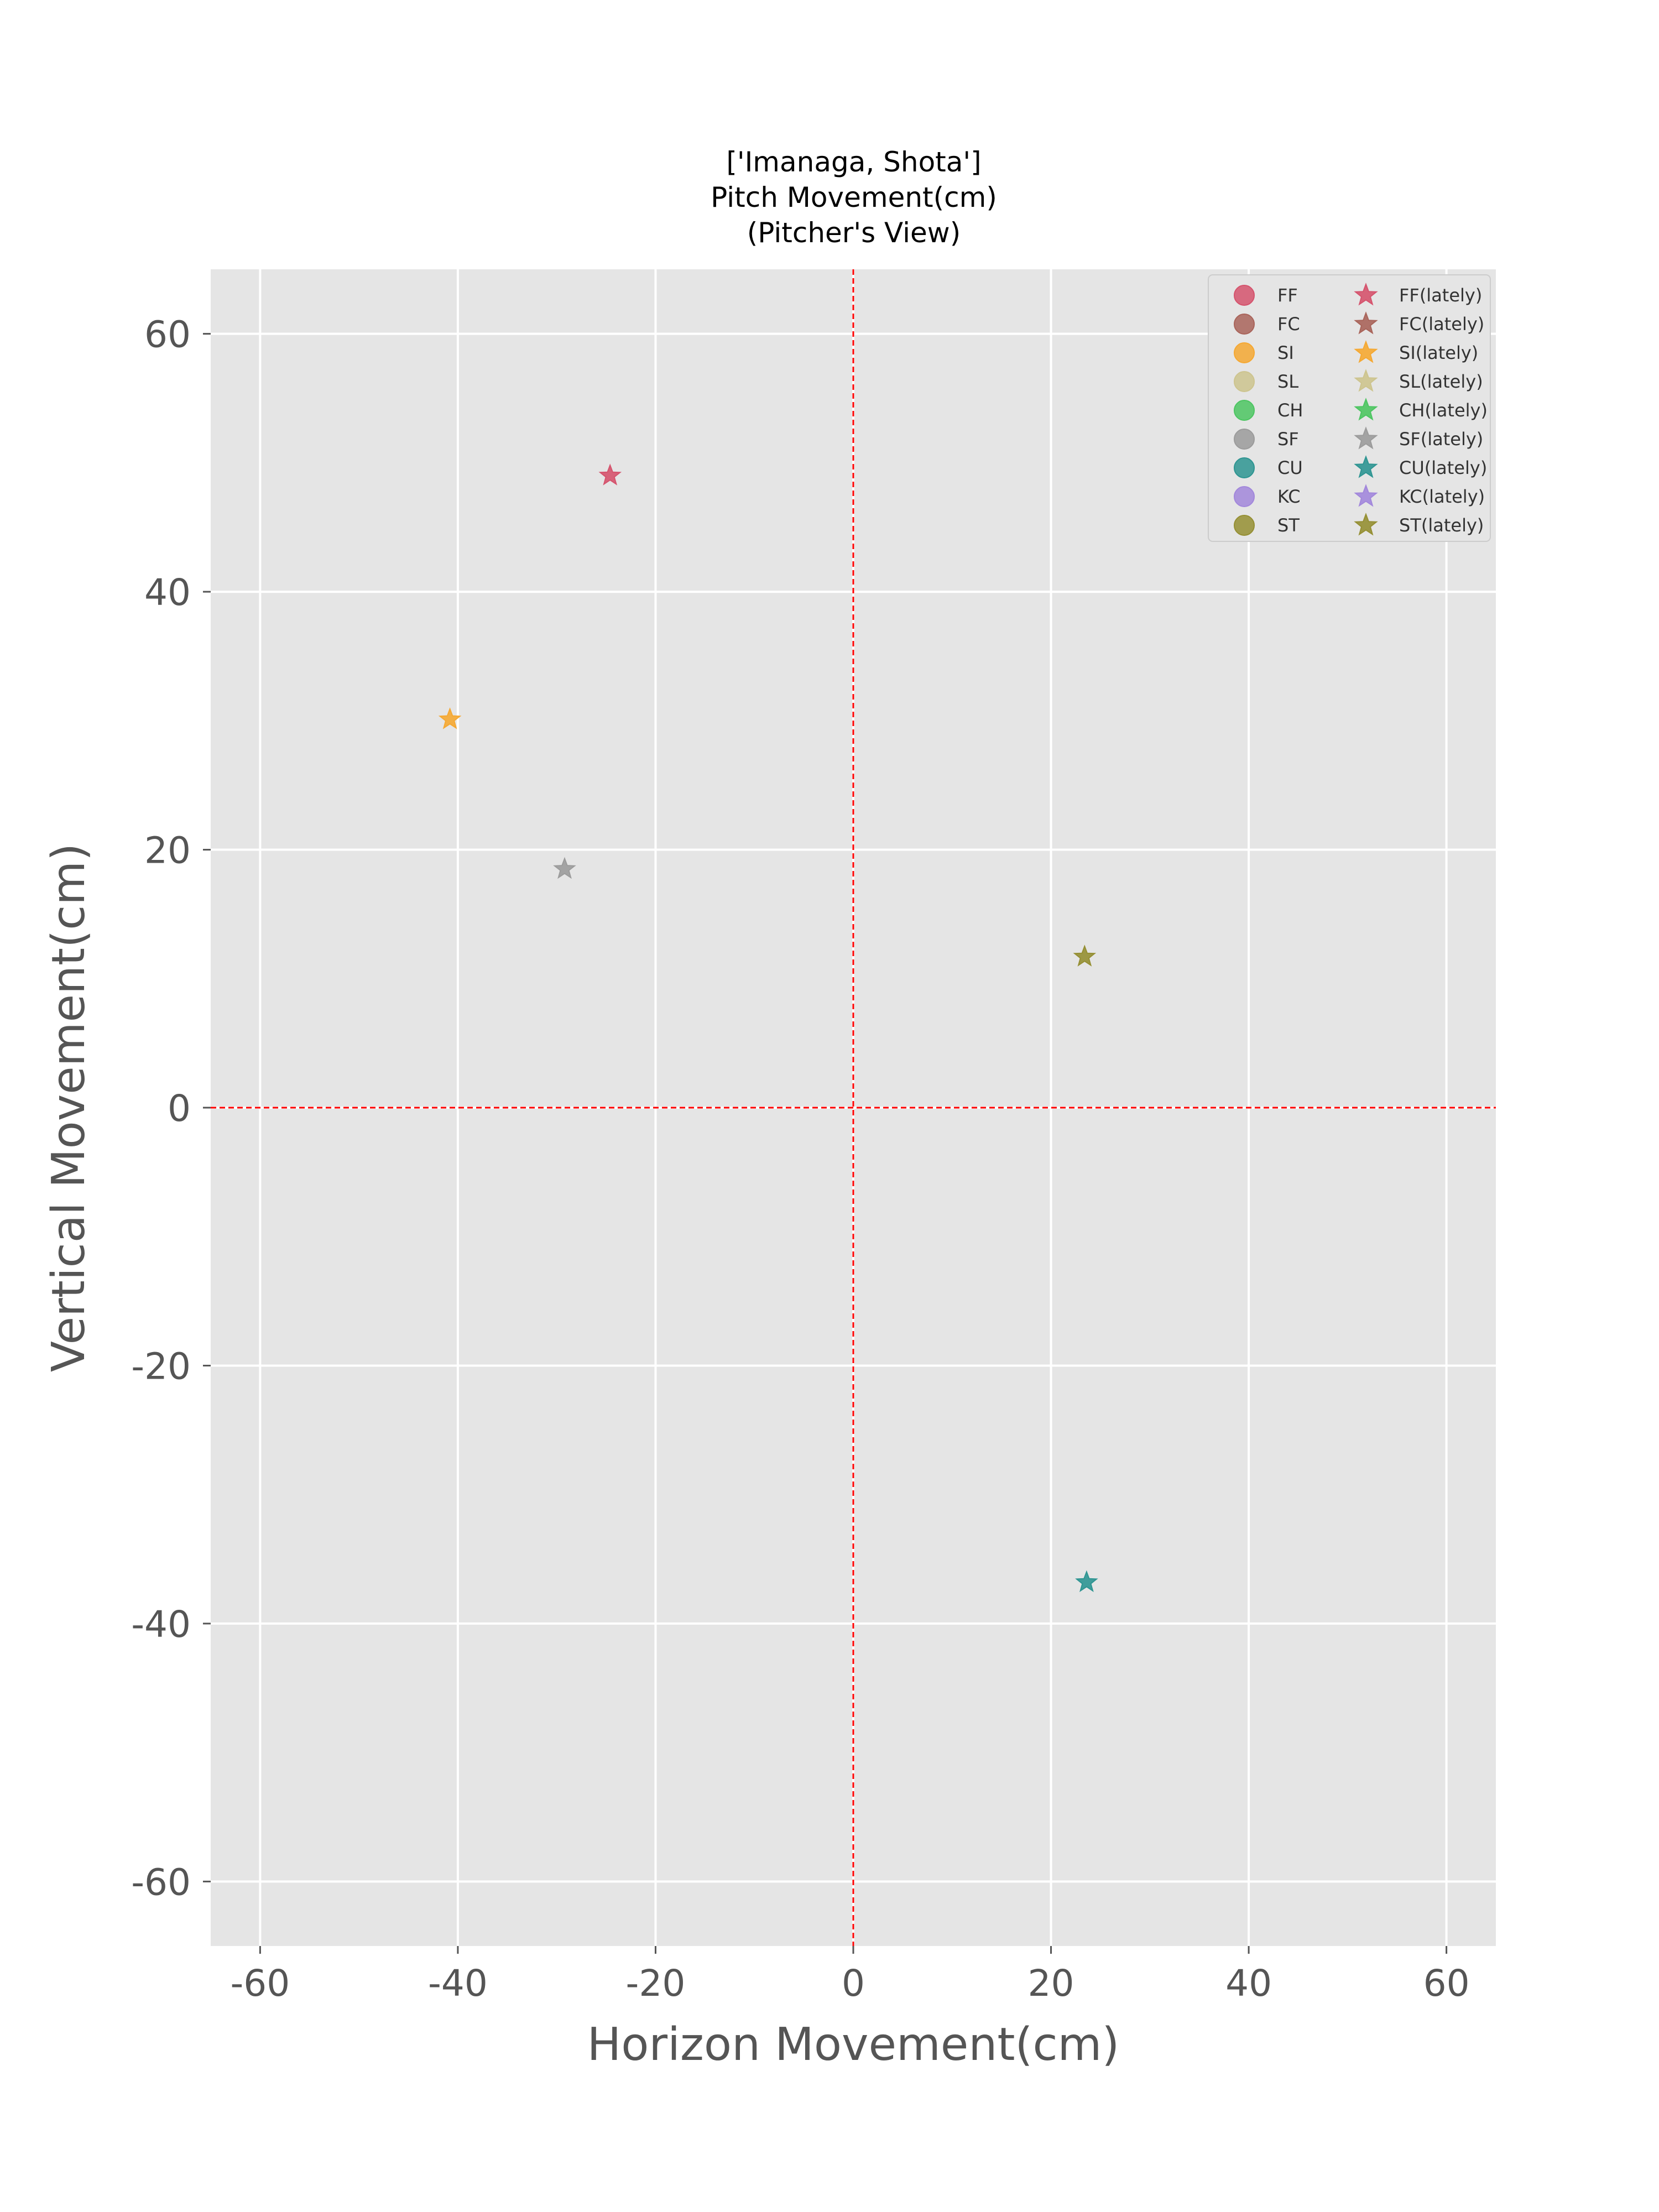 The height and width of the screenshot is (2212, 1659). I want to click on y-tick-label: -20, so click(161, 1366).